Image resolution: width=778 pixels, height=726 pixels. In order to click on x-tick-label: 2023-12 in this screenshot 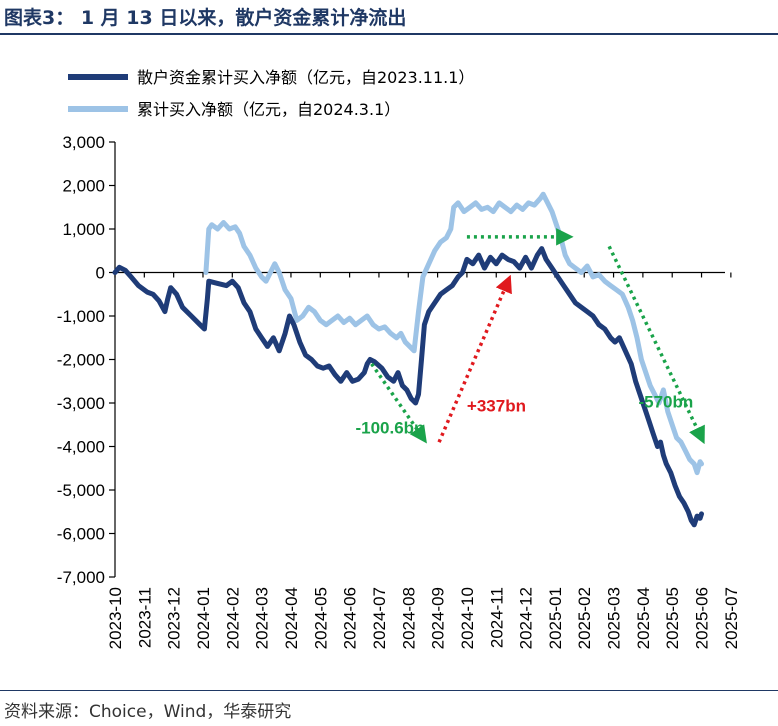, I will do `click(174, 618)`.